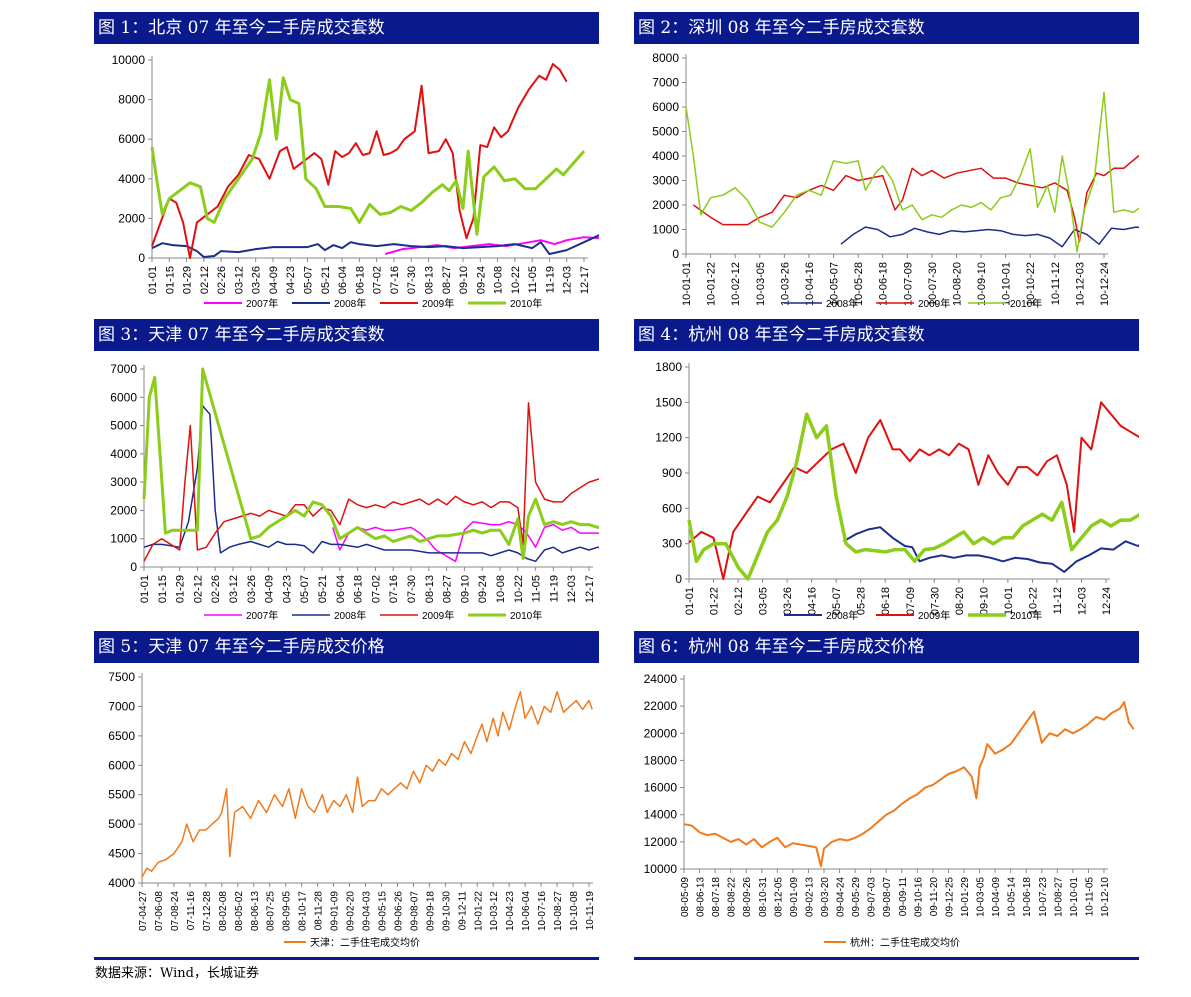 The image size is (1191, 997). Describe the element at coordinates (736, 284) in the screenshot. I see `x-tick-label: 10-02-12` at that location.